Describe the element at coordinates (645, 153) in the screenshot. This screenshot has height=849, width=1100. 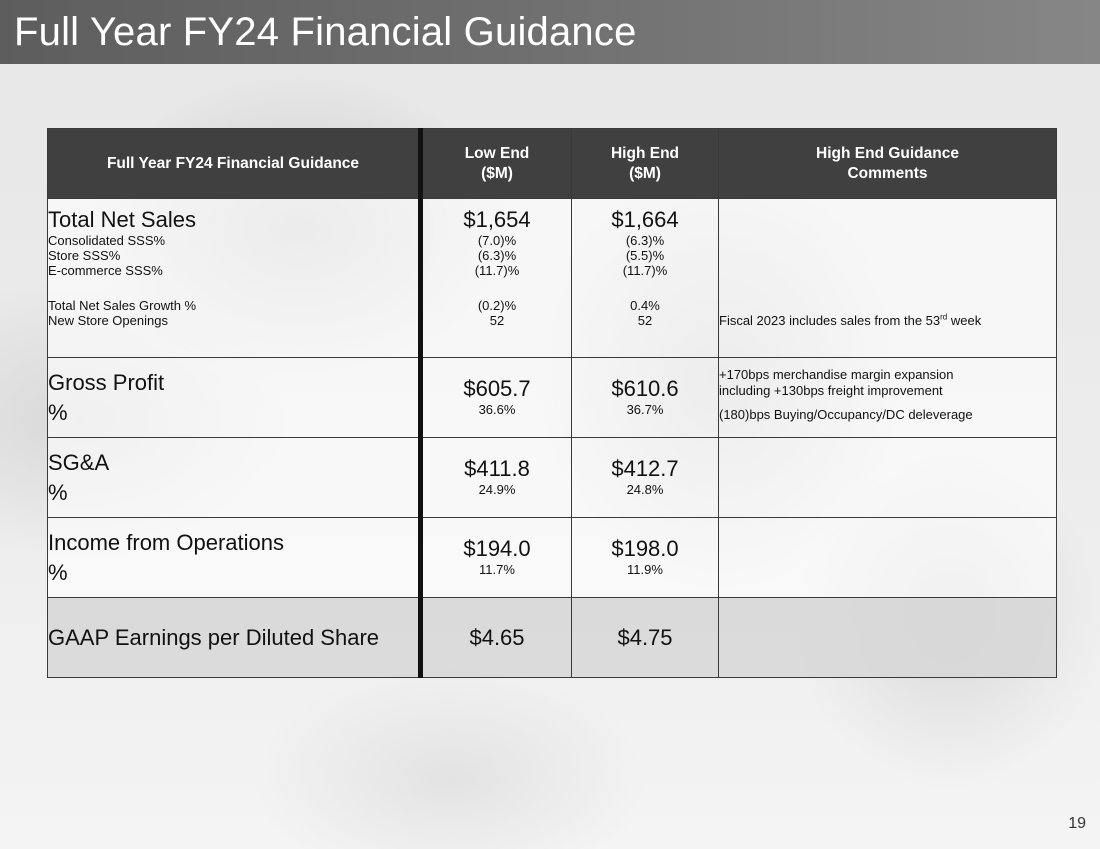
I see `header-high-line1: High End` at that location.